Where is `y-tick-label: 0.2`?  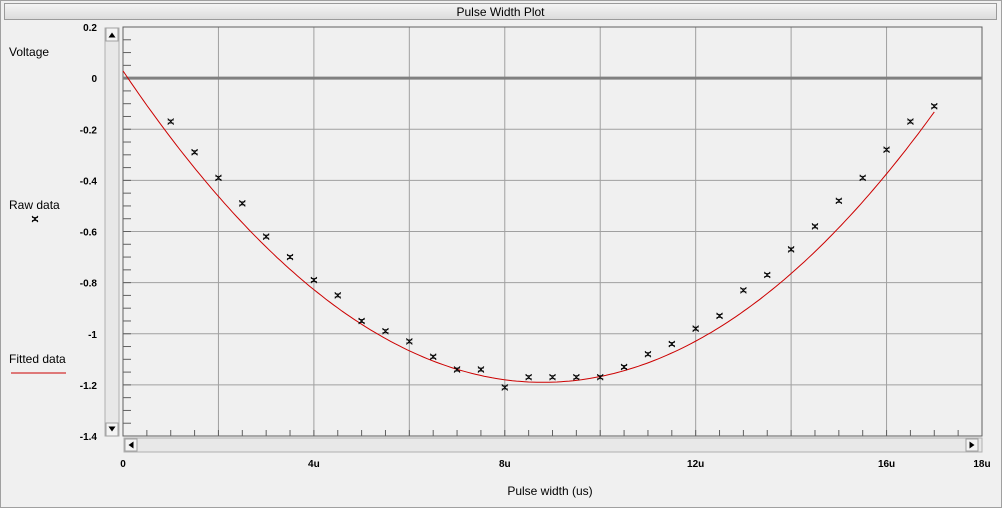
y-tick-label: 0.2 is located at coordinates (90, 28).